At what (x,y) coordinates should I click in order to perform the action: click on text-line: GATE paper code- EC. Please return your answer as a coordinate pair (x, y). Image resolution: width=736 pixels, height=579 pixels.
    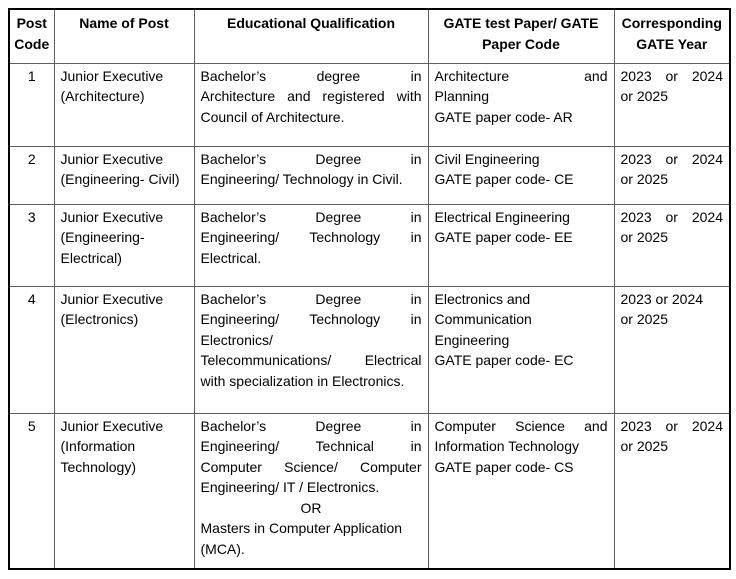
    Looking at the image, I should click on (504, 360).